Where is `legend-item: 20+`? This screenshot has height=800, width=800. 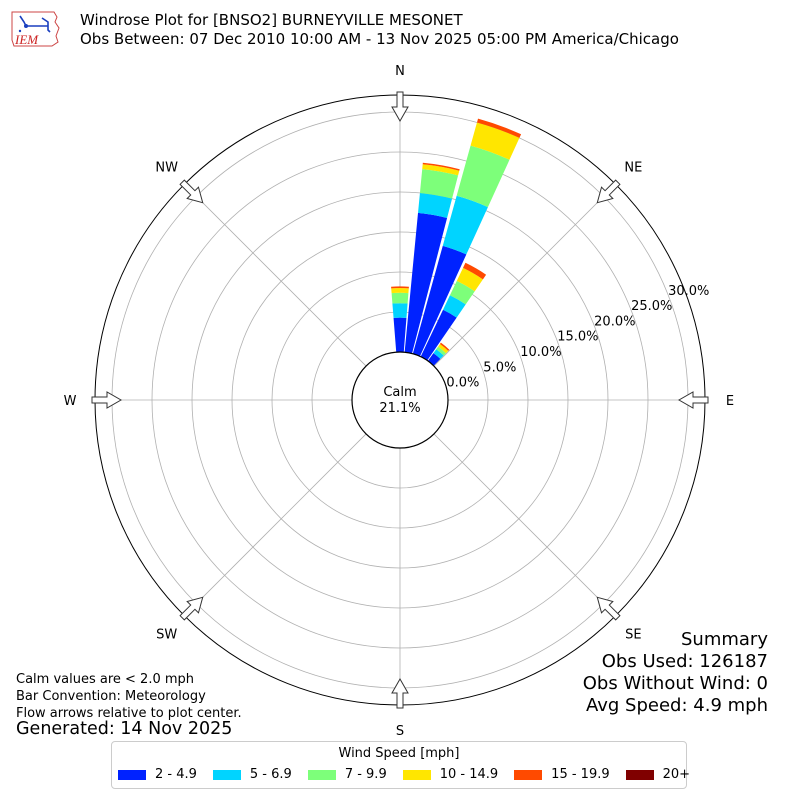
legend-item: 20+ is located at coordinates (658, 774).